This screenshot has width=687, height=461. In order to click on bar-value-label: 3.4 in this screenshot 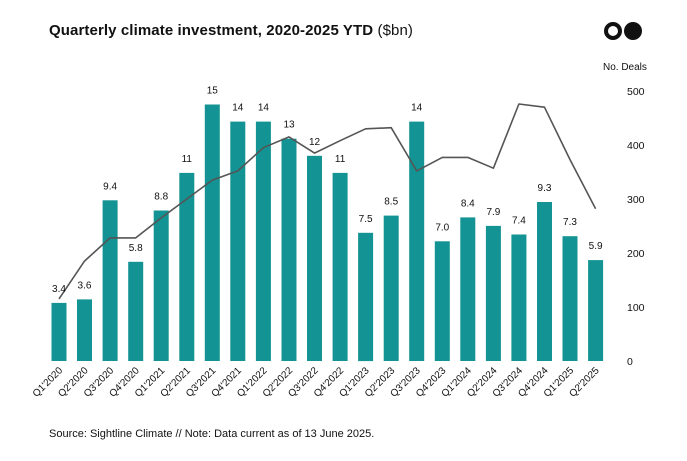, I will do `click(59, 289)`.